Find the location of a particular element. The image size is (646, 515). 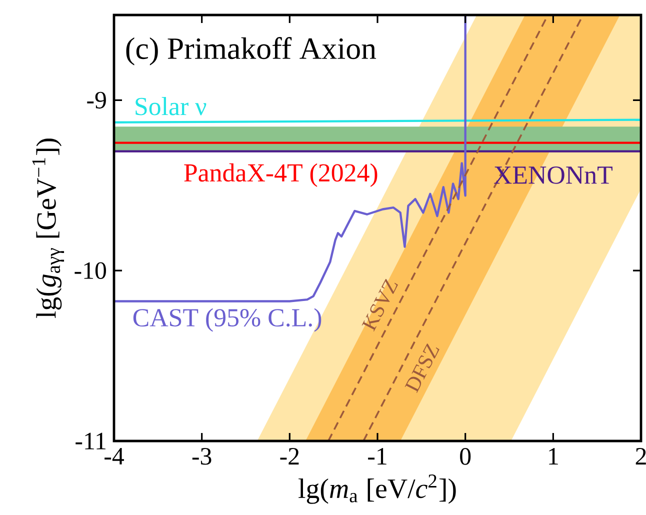

y-tick-label: -10 is located at coordinates (90, 271).